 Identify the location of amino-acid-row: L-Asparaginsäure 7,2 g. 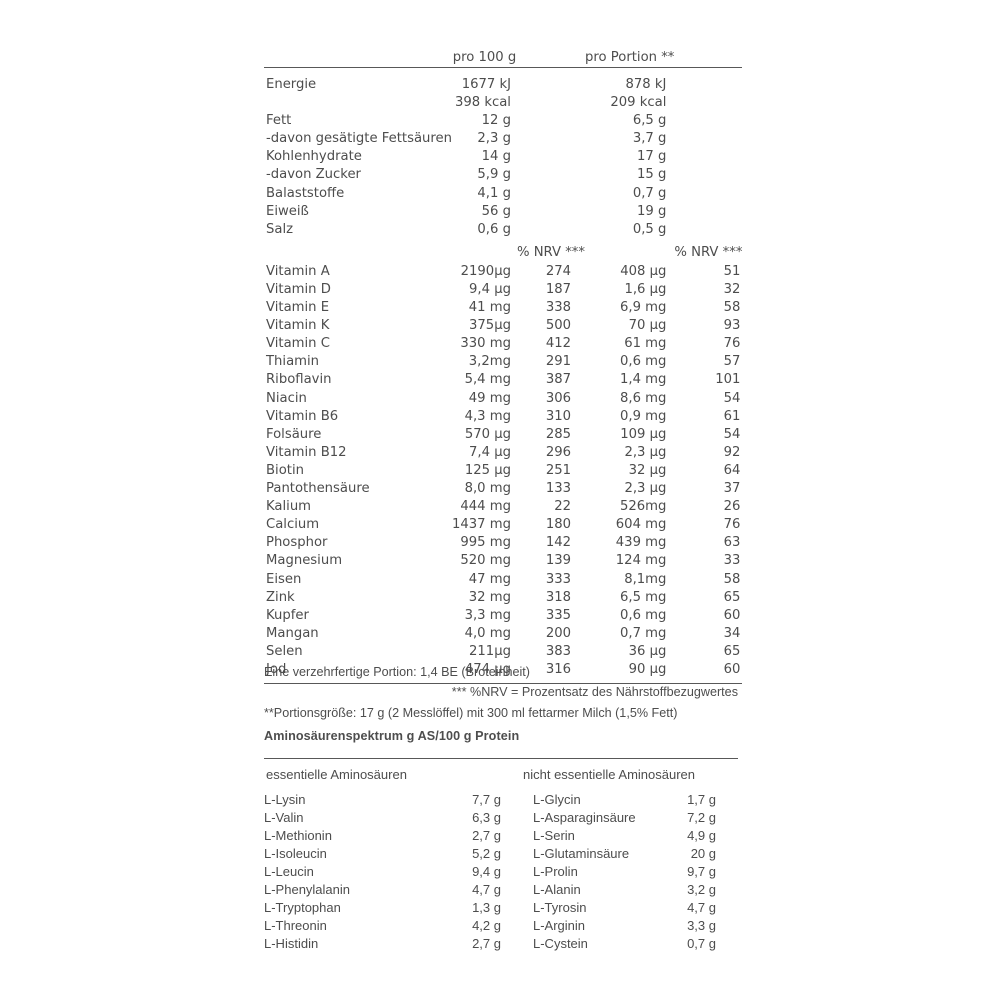
(629, 816).